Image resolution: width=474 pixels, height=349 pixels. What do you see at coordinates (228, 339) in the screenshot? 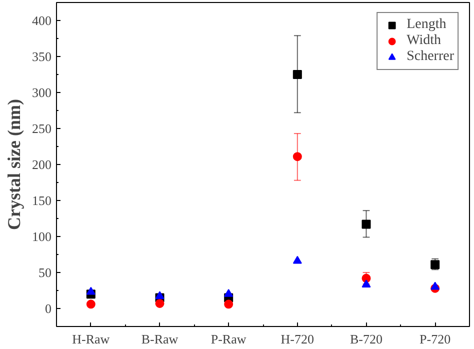
I see `x-tick-label: P-Raw` at bounding box center [228, 339].